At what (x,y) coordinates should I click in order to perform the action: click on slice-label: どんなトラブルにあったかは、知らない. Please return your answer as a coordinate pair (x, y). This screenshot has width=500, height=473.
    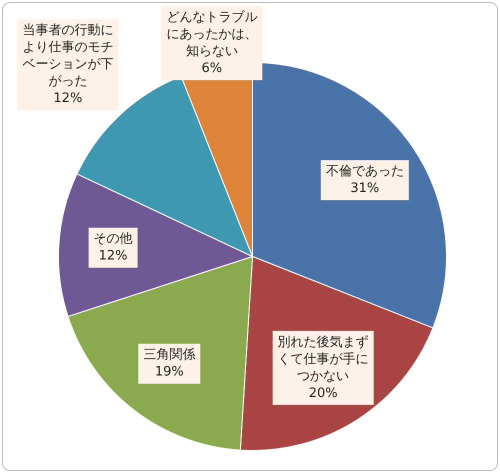
    Looking at the image, I should click on (212, 34).